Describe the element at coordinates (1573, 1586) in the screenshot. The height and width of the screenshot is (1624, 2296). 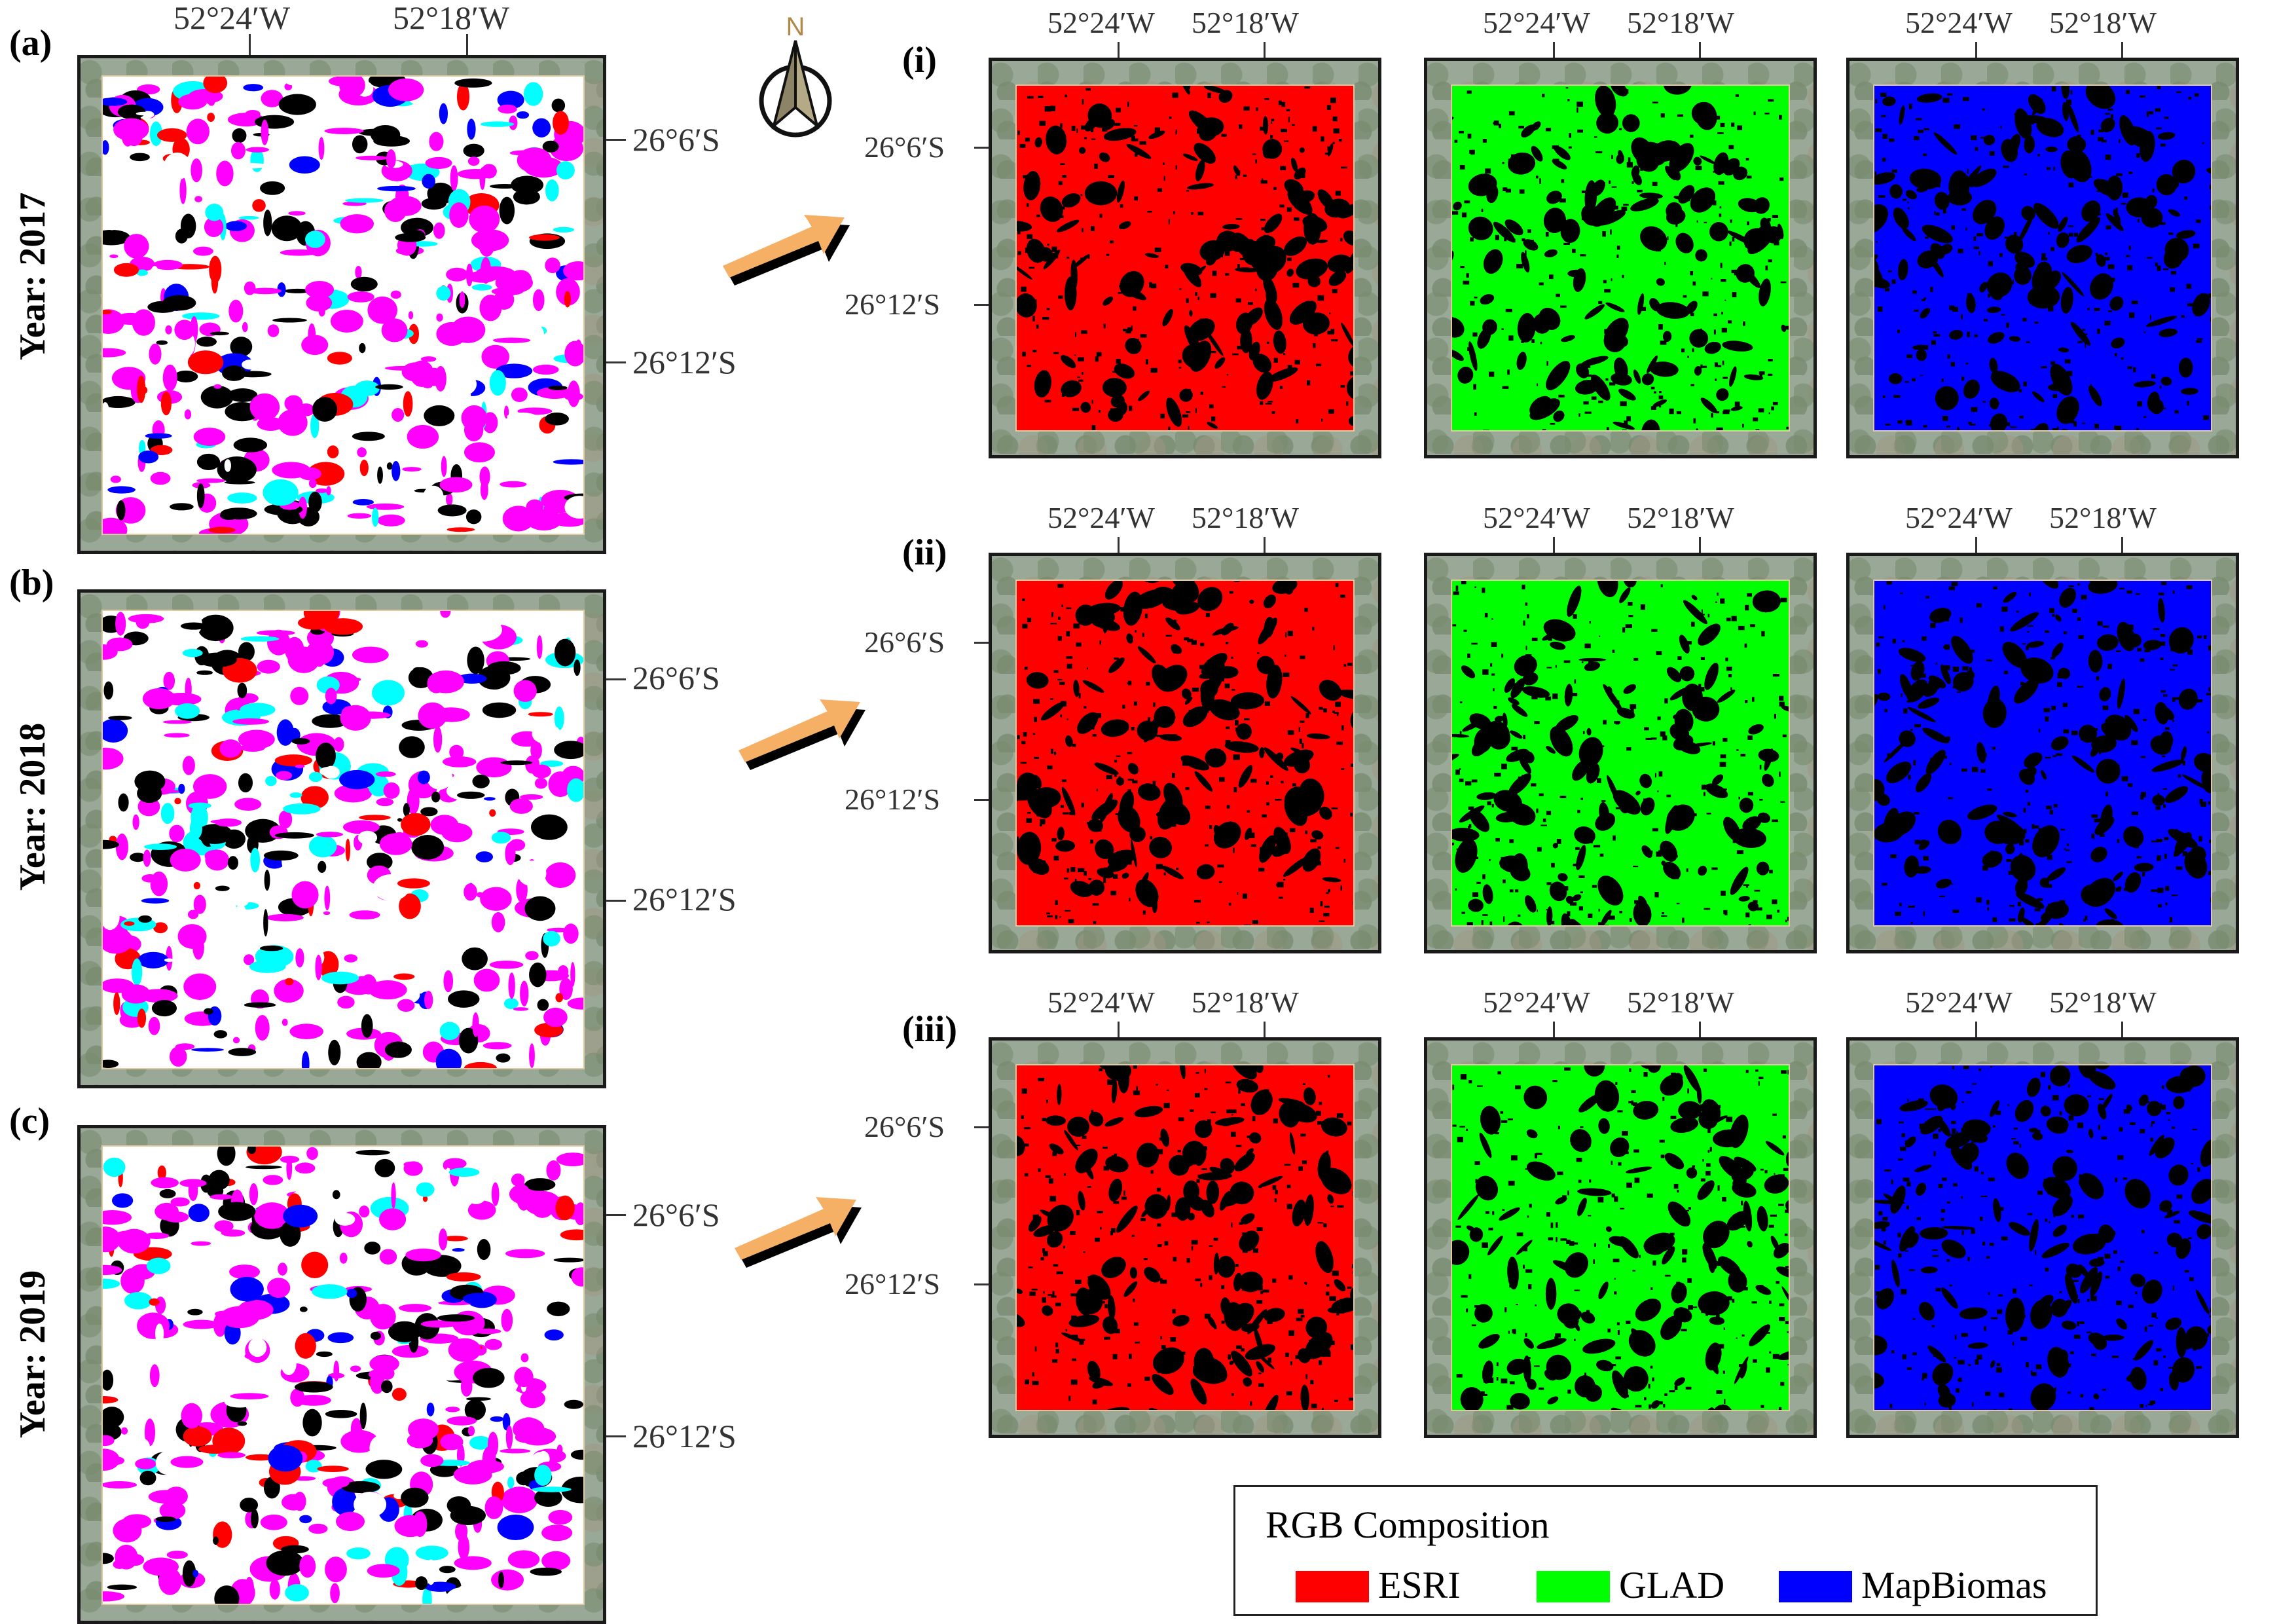
I see `legend-swatch-glad` at that location.